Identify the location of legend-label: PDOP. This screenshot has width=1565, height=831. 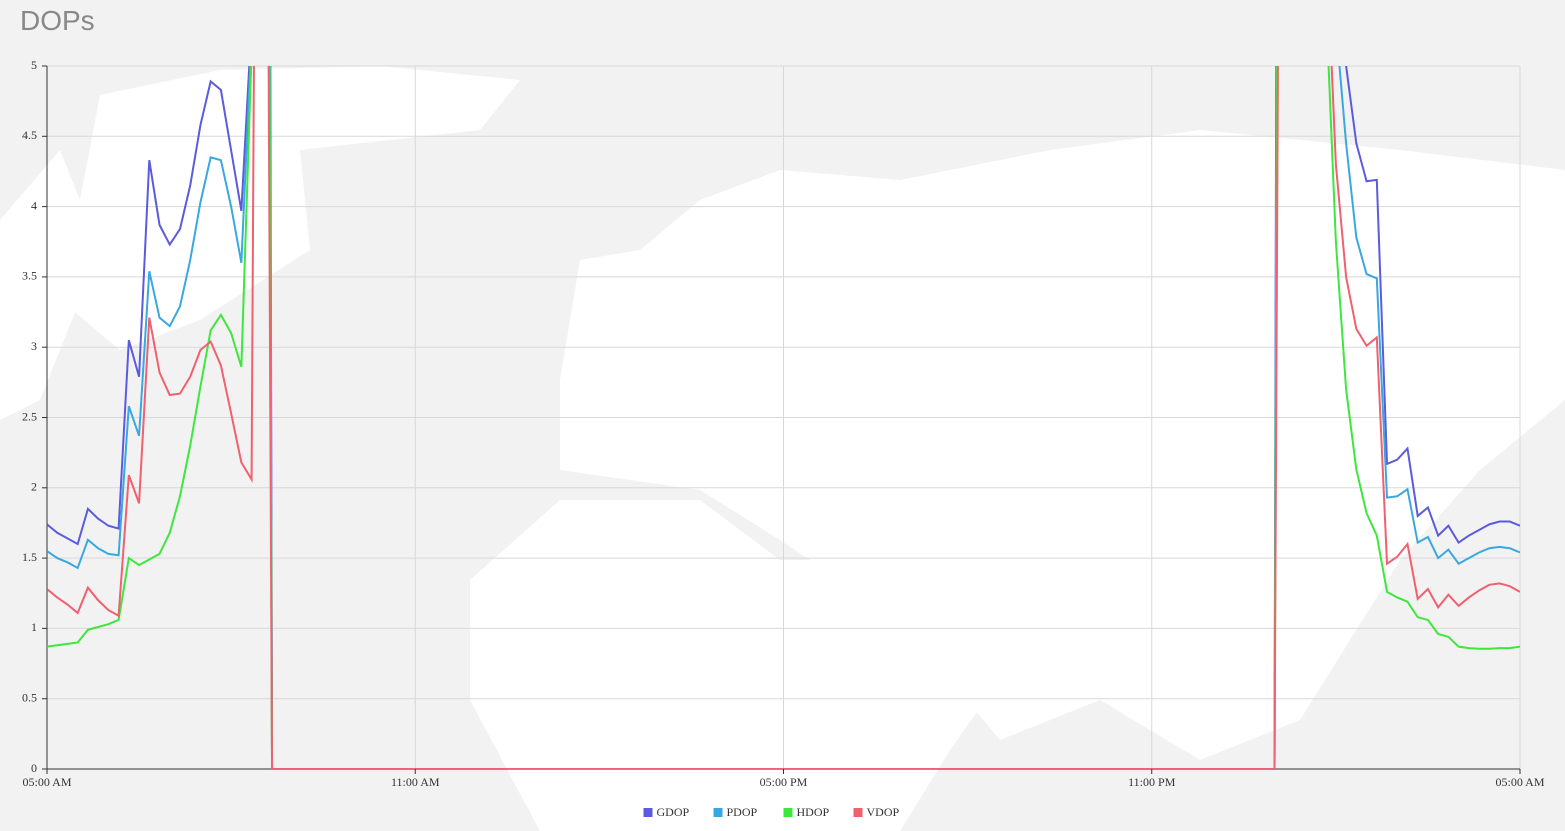
(742, 812).